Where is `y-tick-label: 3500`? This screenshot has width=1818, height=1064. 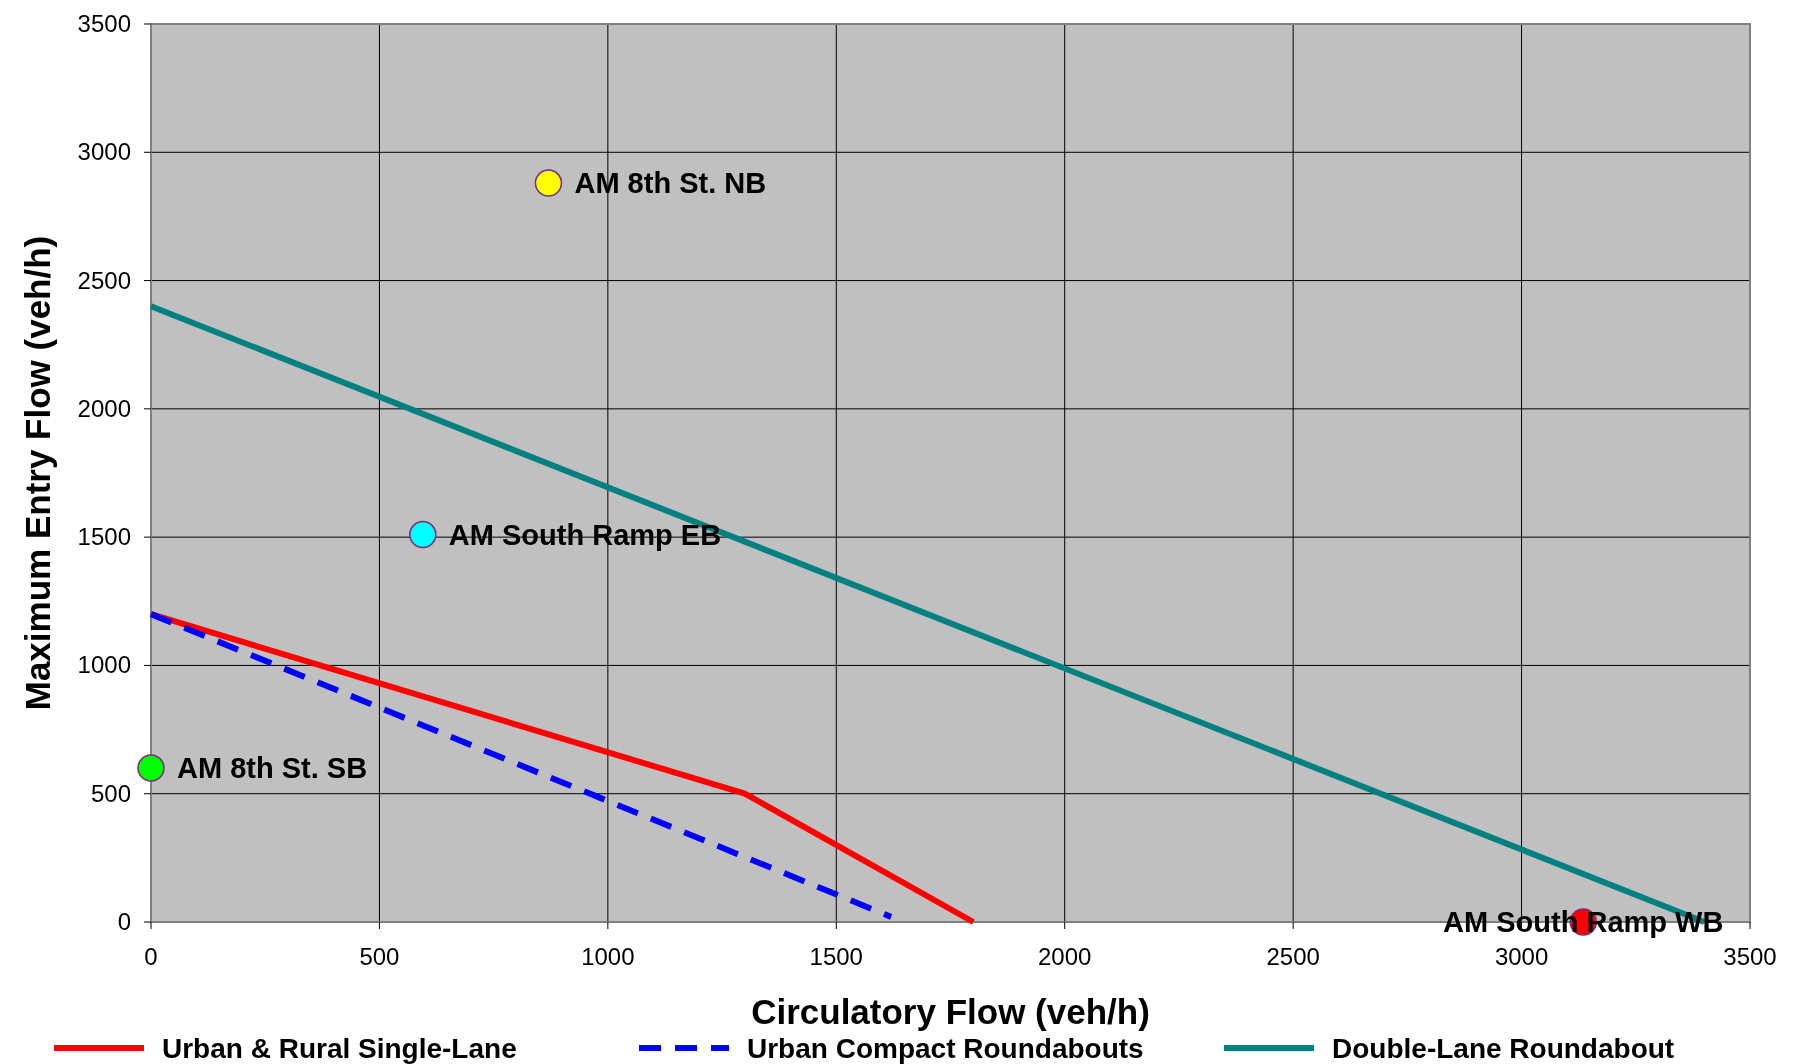 y-tick-label: 3500 is located at coordinates (104, 23).